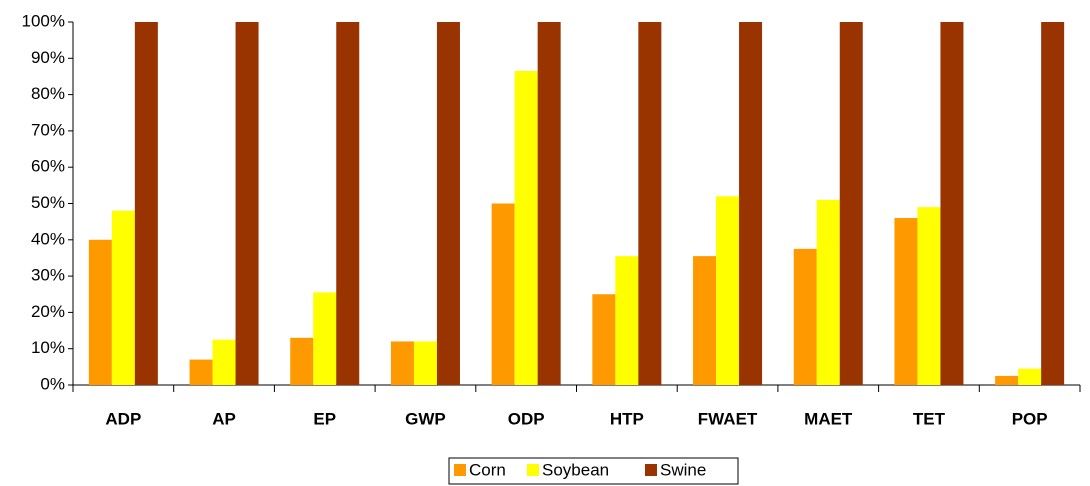  I want to click on y-tick-label: 10%, so click(48, 347).